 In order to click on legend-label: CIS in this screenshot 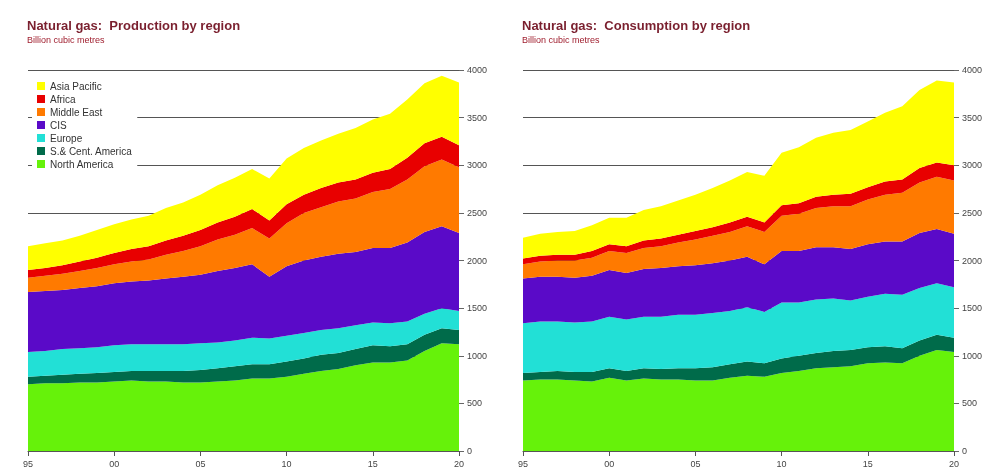, I will do `click(58, 125)`.